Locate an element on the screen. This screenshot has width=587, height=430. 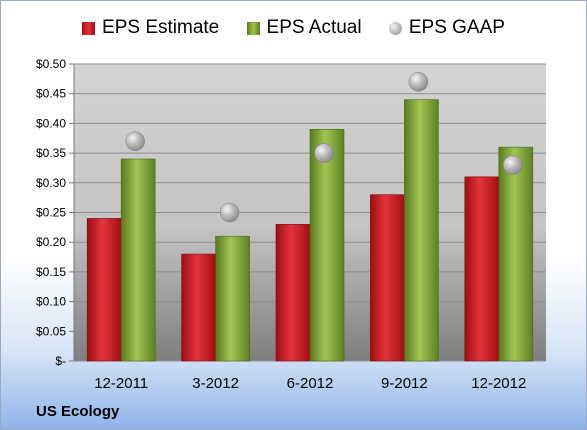
y-tick-label-4: $0.20 is located at coordinates (51, 242).